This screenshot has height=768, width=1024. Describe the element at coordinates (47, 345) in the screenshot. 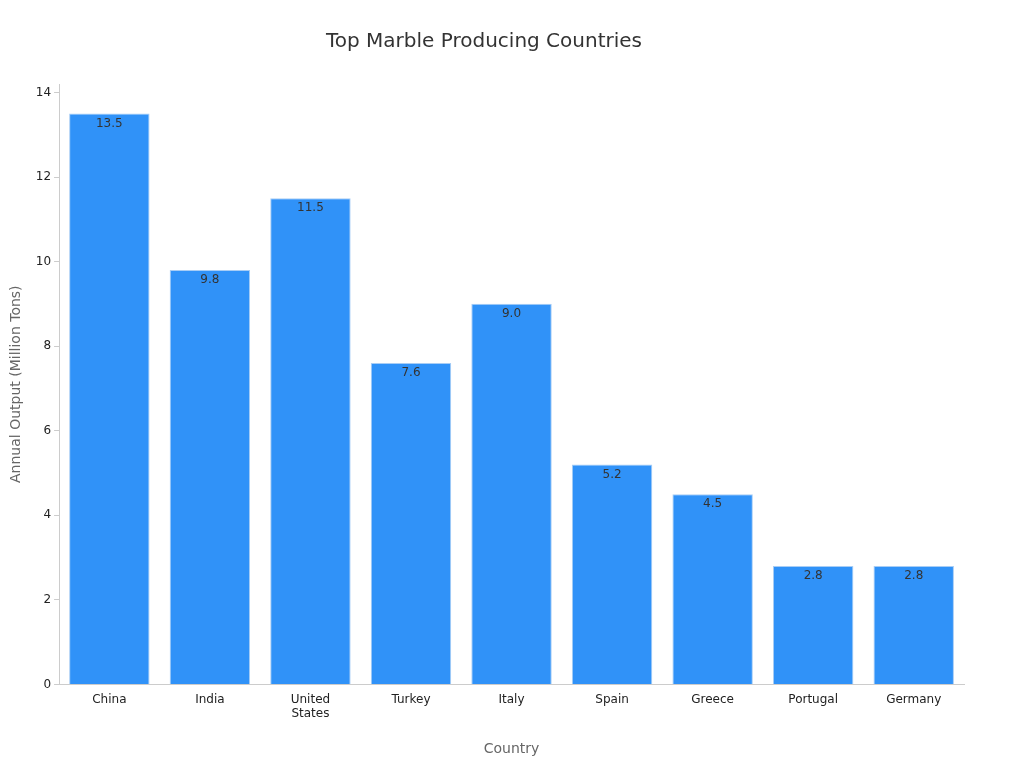

I see `y-tick-label: 8` at that location.